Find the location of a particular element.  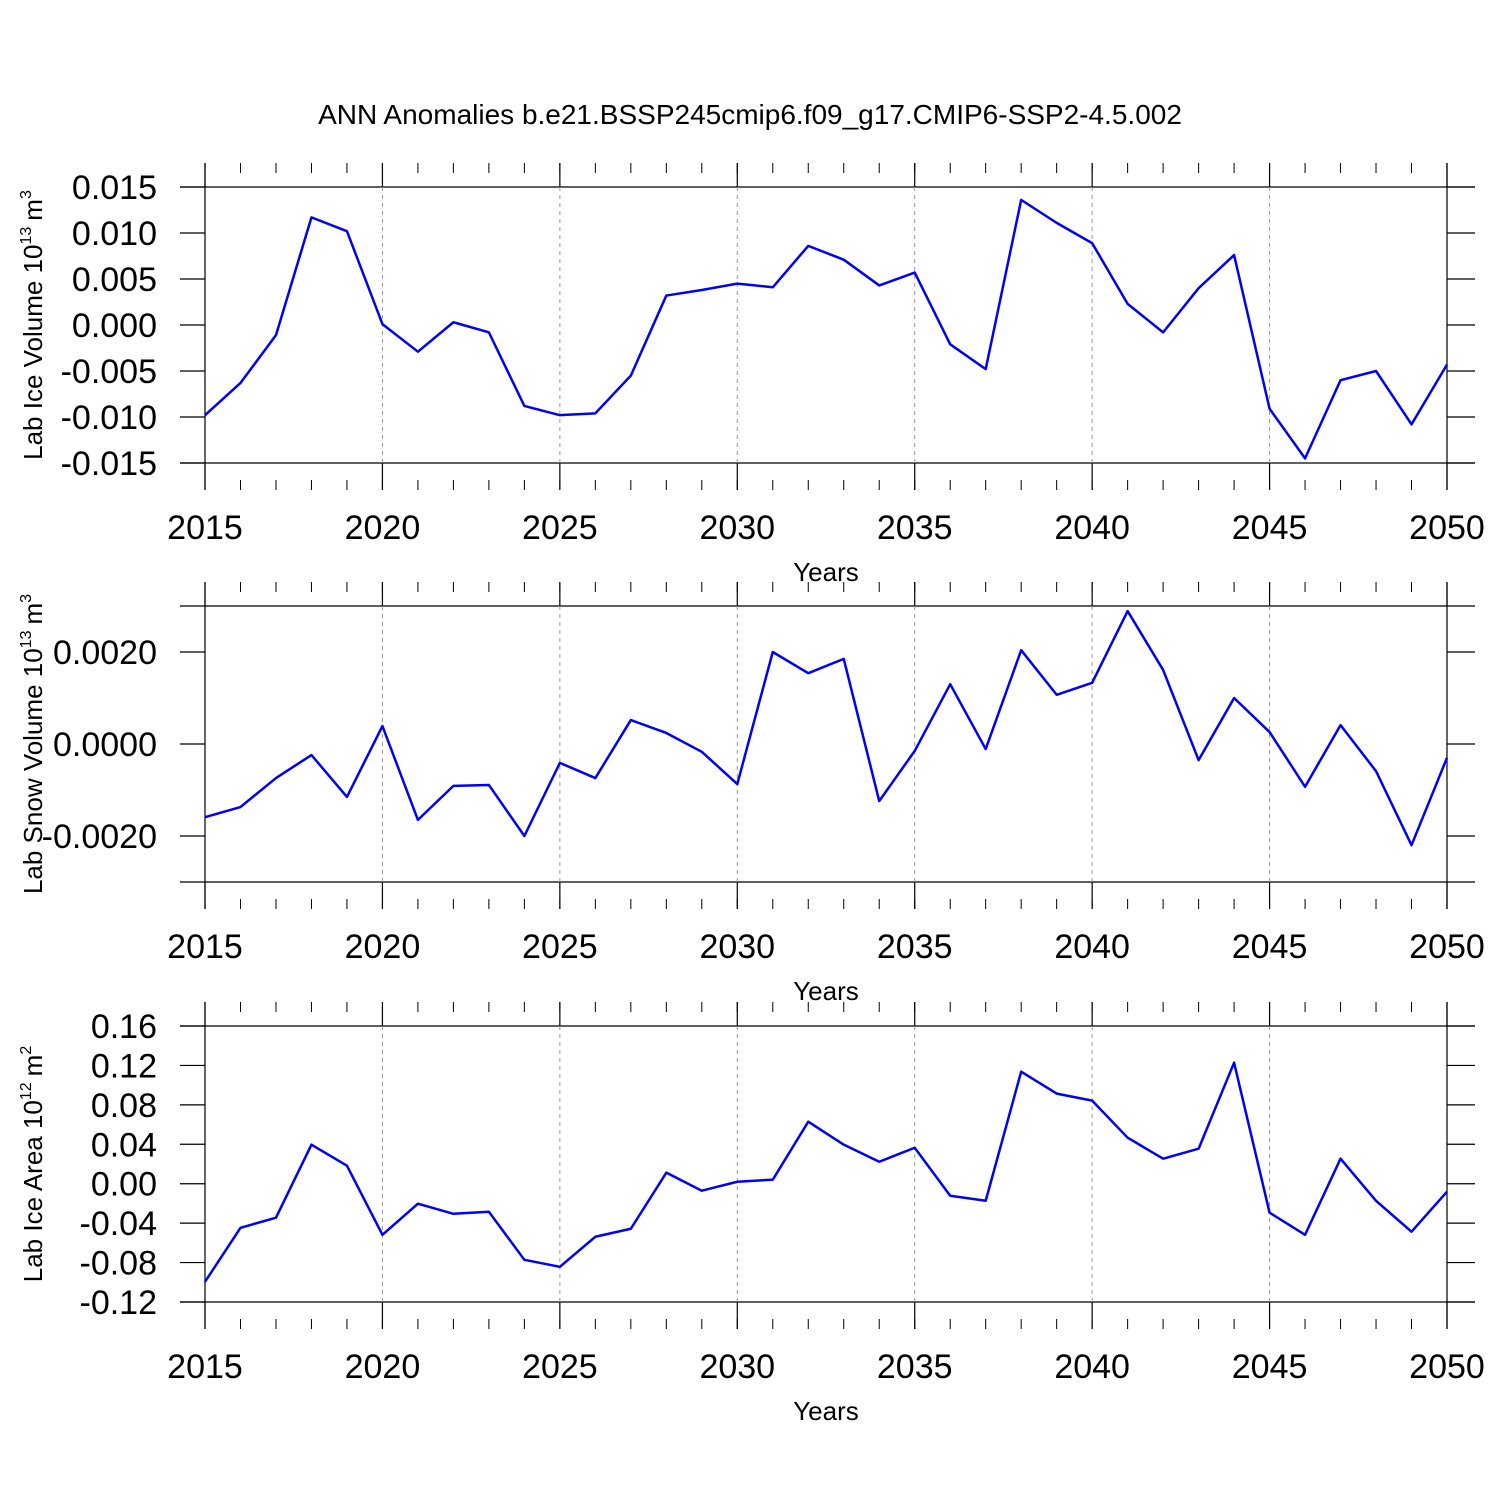

y-tick-label: 0.000 is located at coordinates (114, 326).